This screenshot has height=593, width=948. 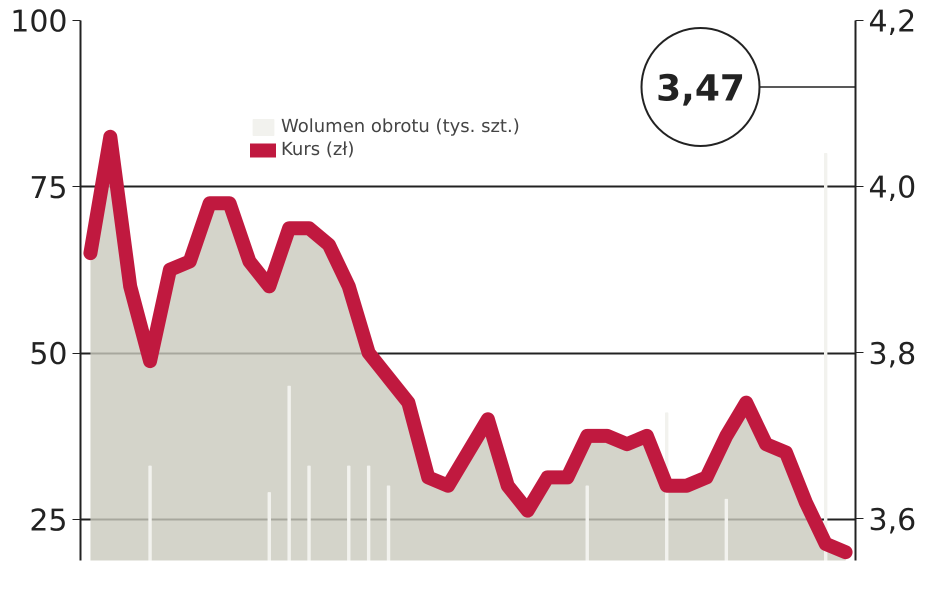 I want to click on y-tick-label: 75, so click(x=48, y=188).